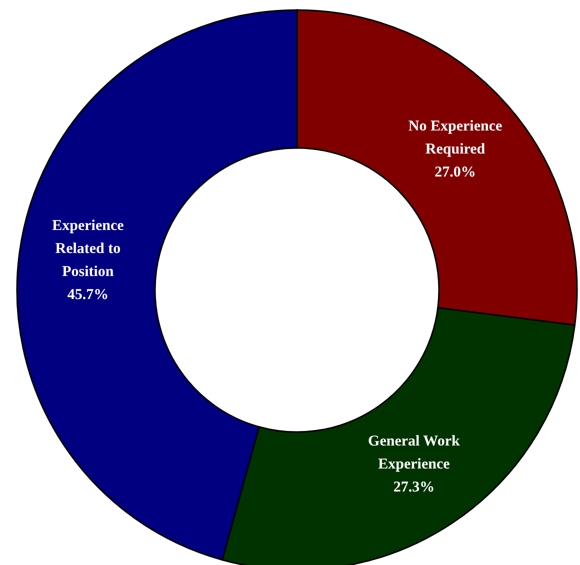 The height and width of the screenshot is (565, 580). What do you see at coordinates (88, 296) in the screenshot?
I see `data-label: 45.7%` at bounding box center [88, 296].